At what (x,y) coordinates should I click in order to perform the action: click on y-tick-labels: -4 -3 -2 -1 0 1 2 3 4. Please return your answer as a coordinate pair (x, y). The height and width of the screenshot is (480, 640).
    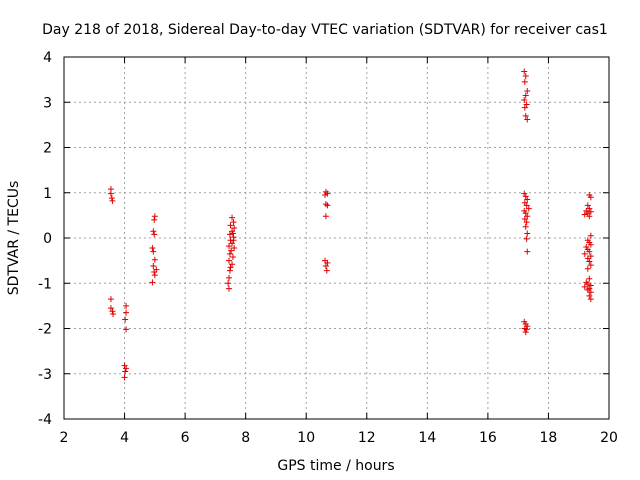
    Looking at the image, I should click on (45, 239).